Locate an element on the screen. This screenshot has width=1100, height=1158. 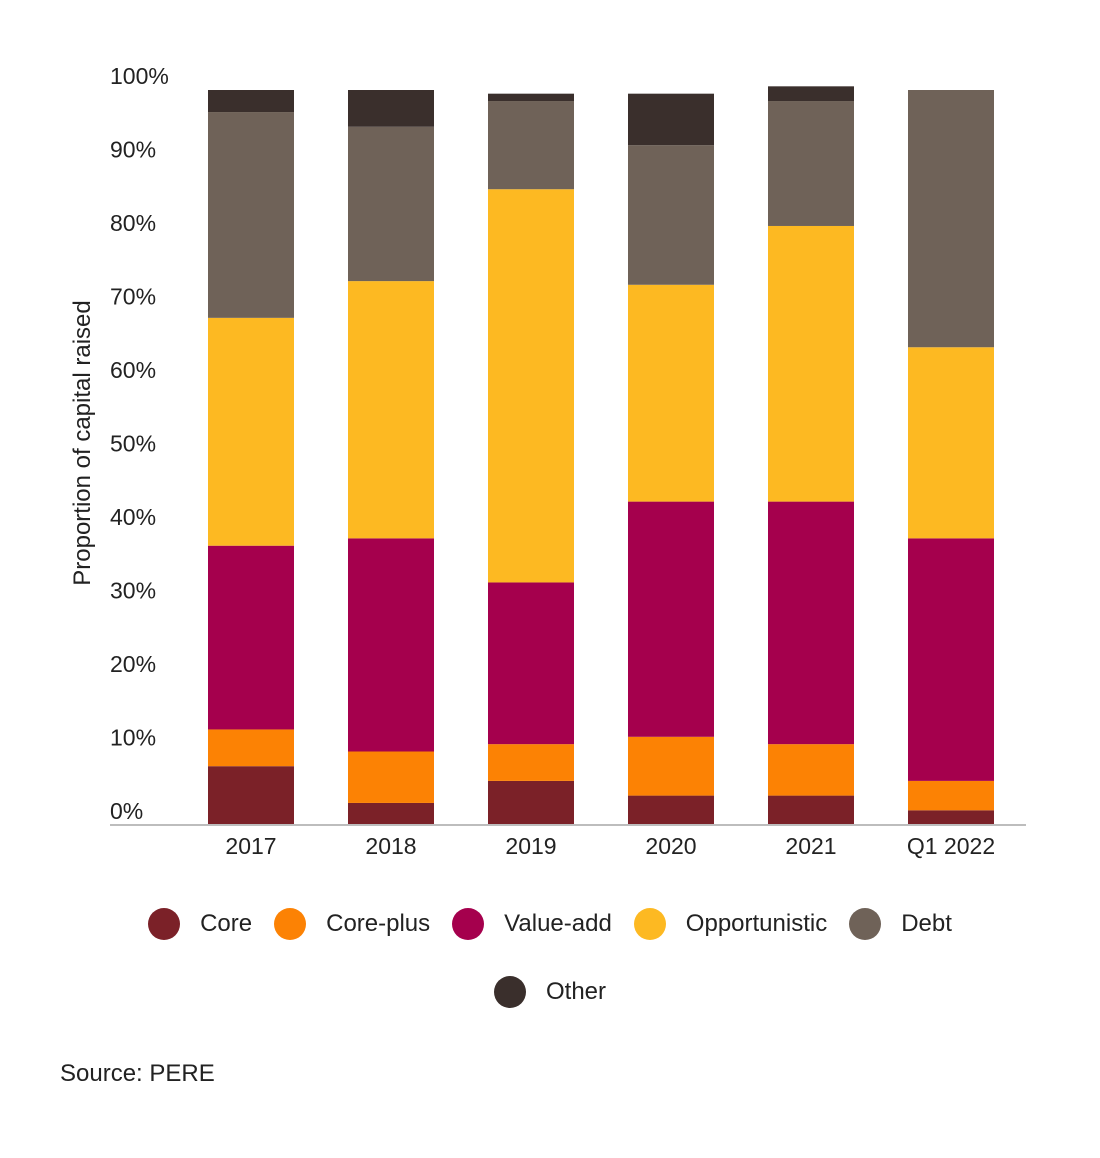
bar-segment-opportunistic-2019 is located at coordinates (531, 386).